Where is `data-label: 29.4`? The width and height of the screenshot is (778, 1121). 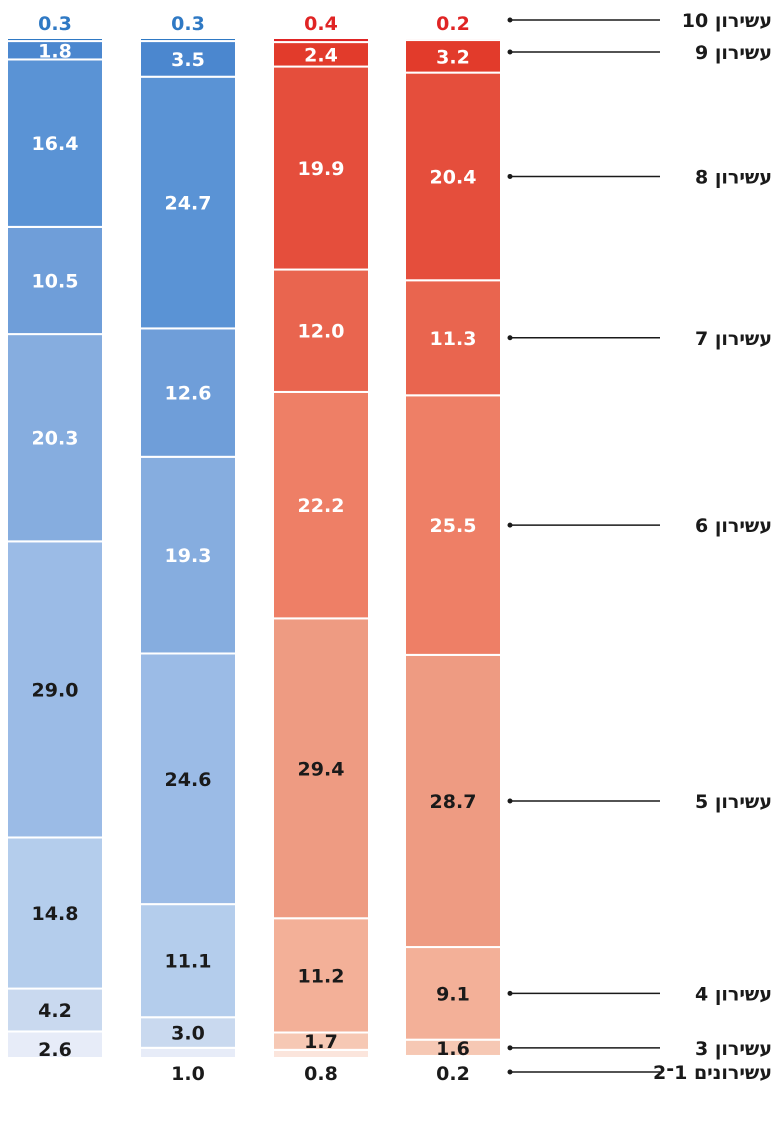
data-label: 29.4 is located at coordinates (321, 769).